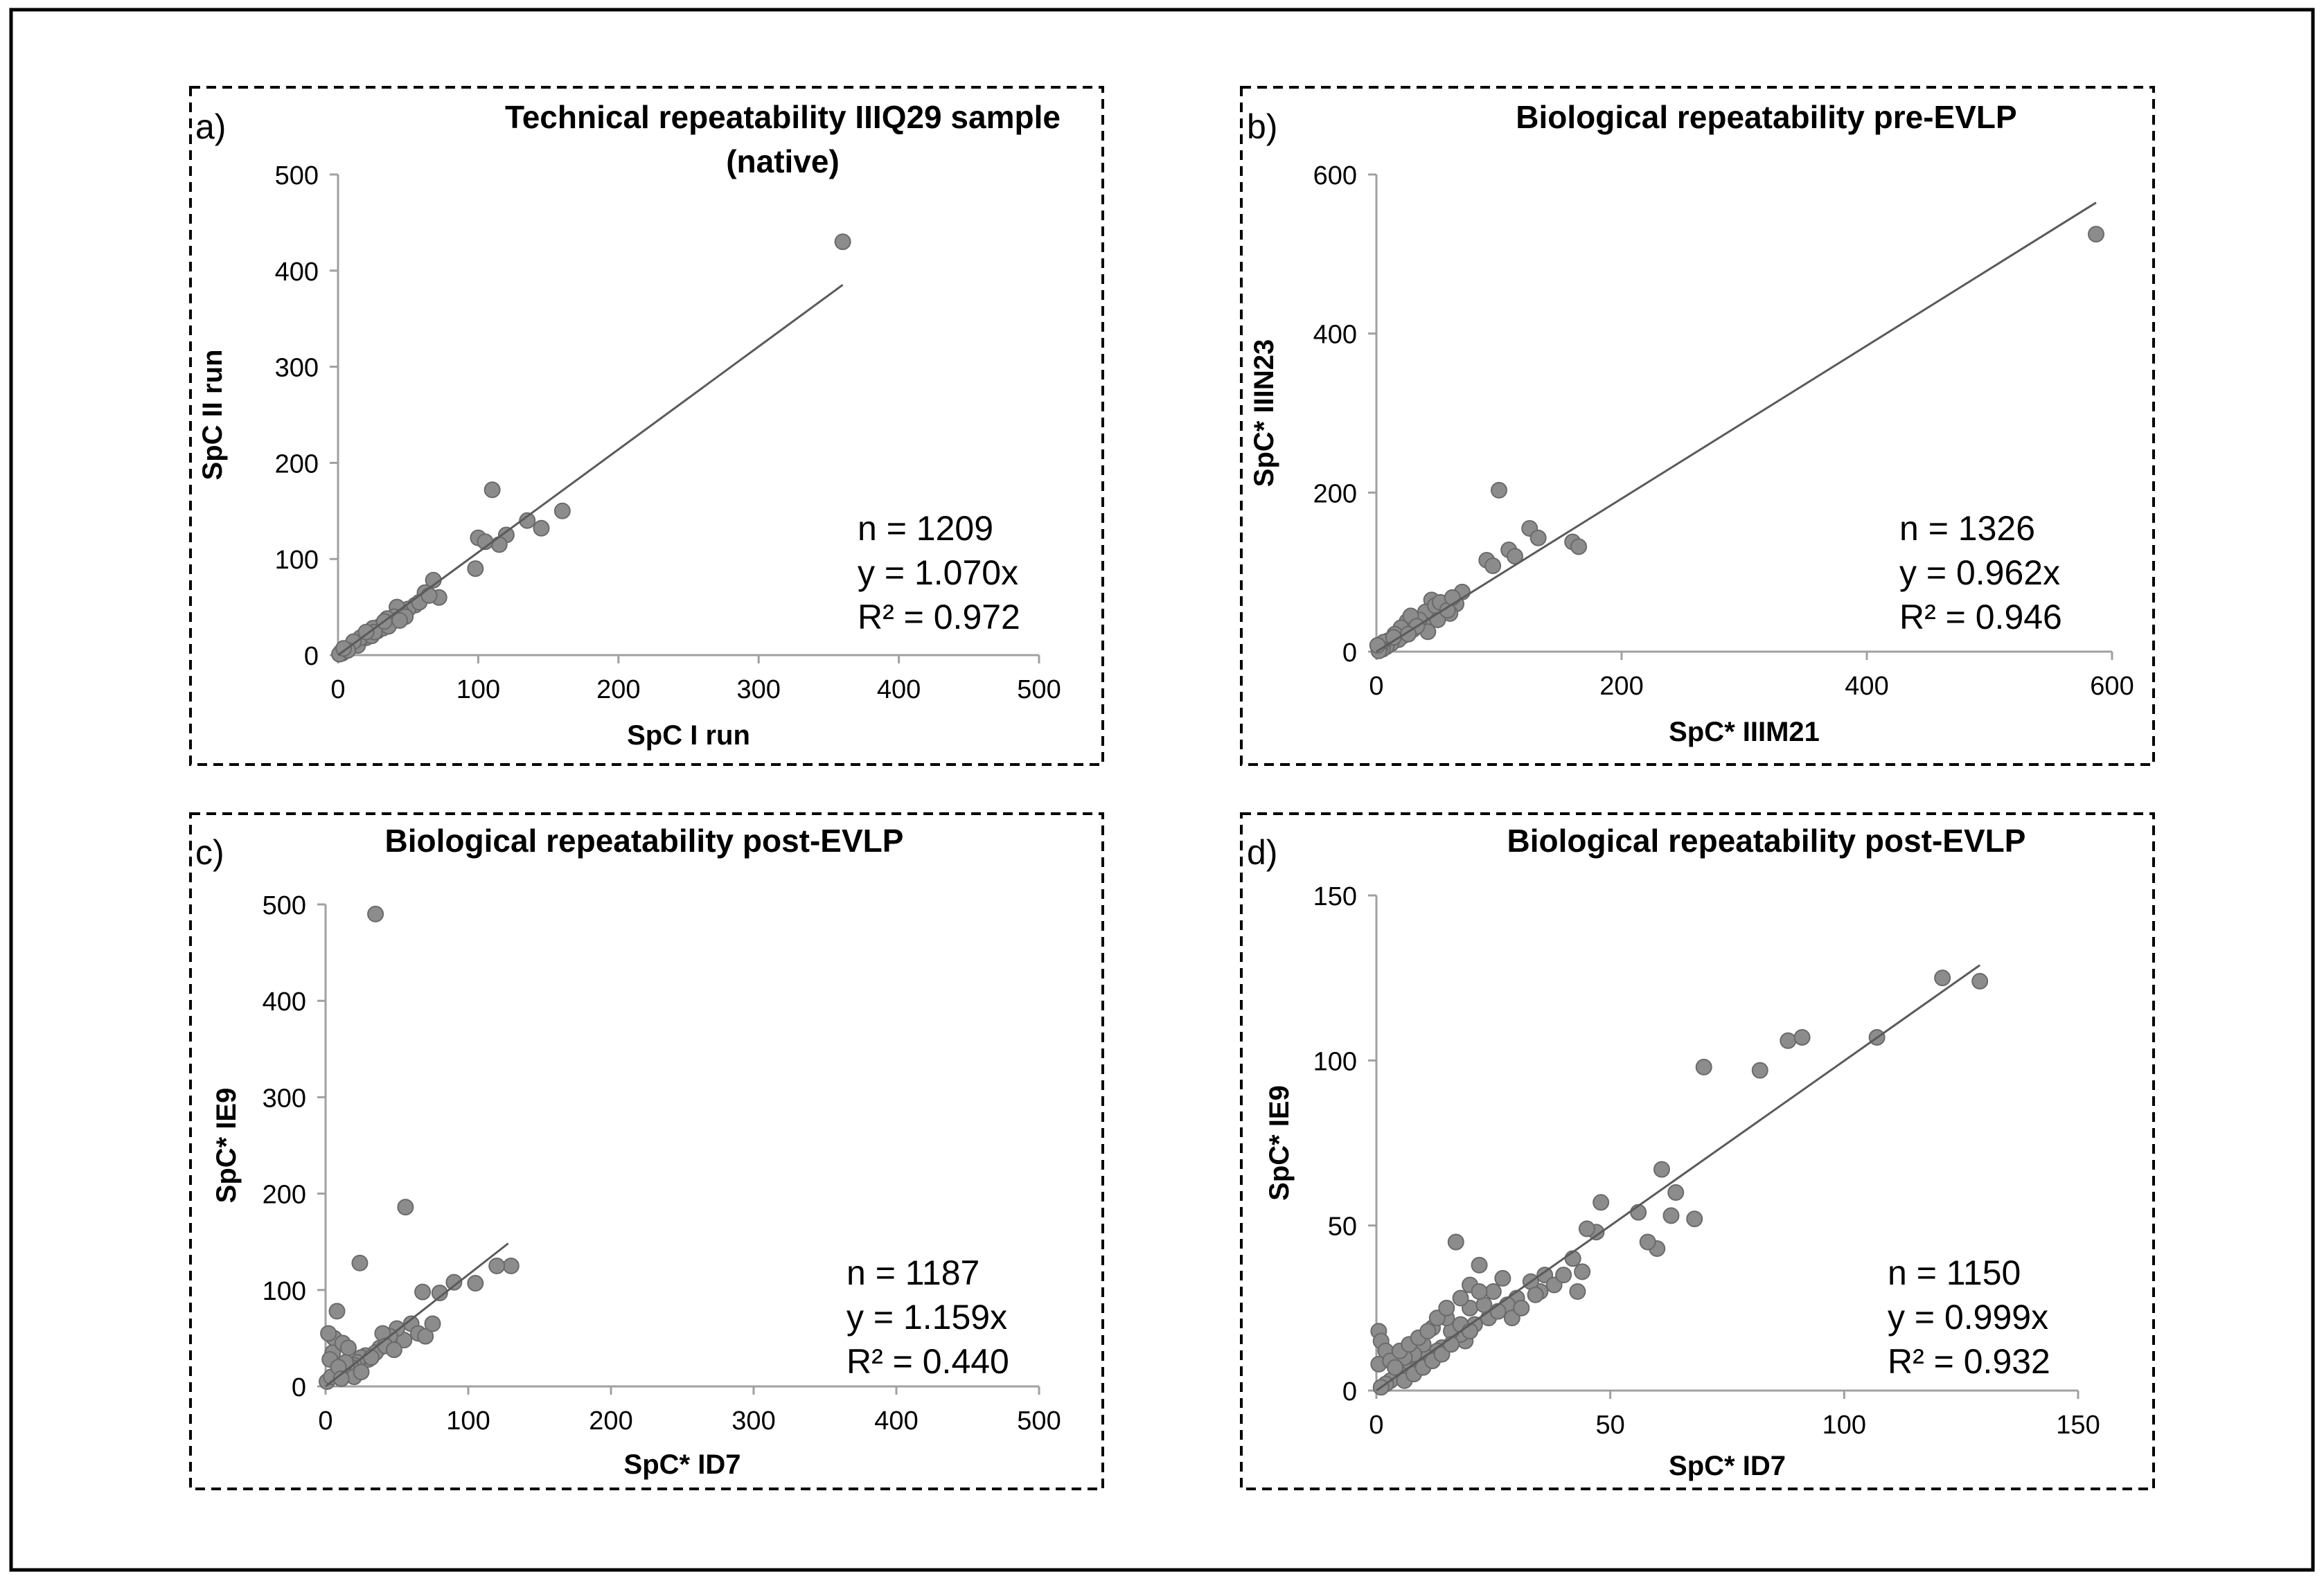 The width and height of the screenshot is (2324, 1581). What do you see at coordinates (1967, 529) in the screenshot?
I see `regression-stat: n = 1326` at bounding box center [1967, 529].